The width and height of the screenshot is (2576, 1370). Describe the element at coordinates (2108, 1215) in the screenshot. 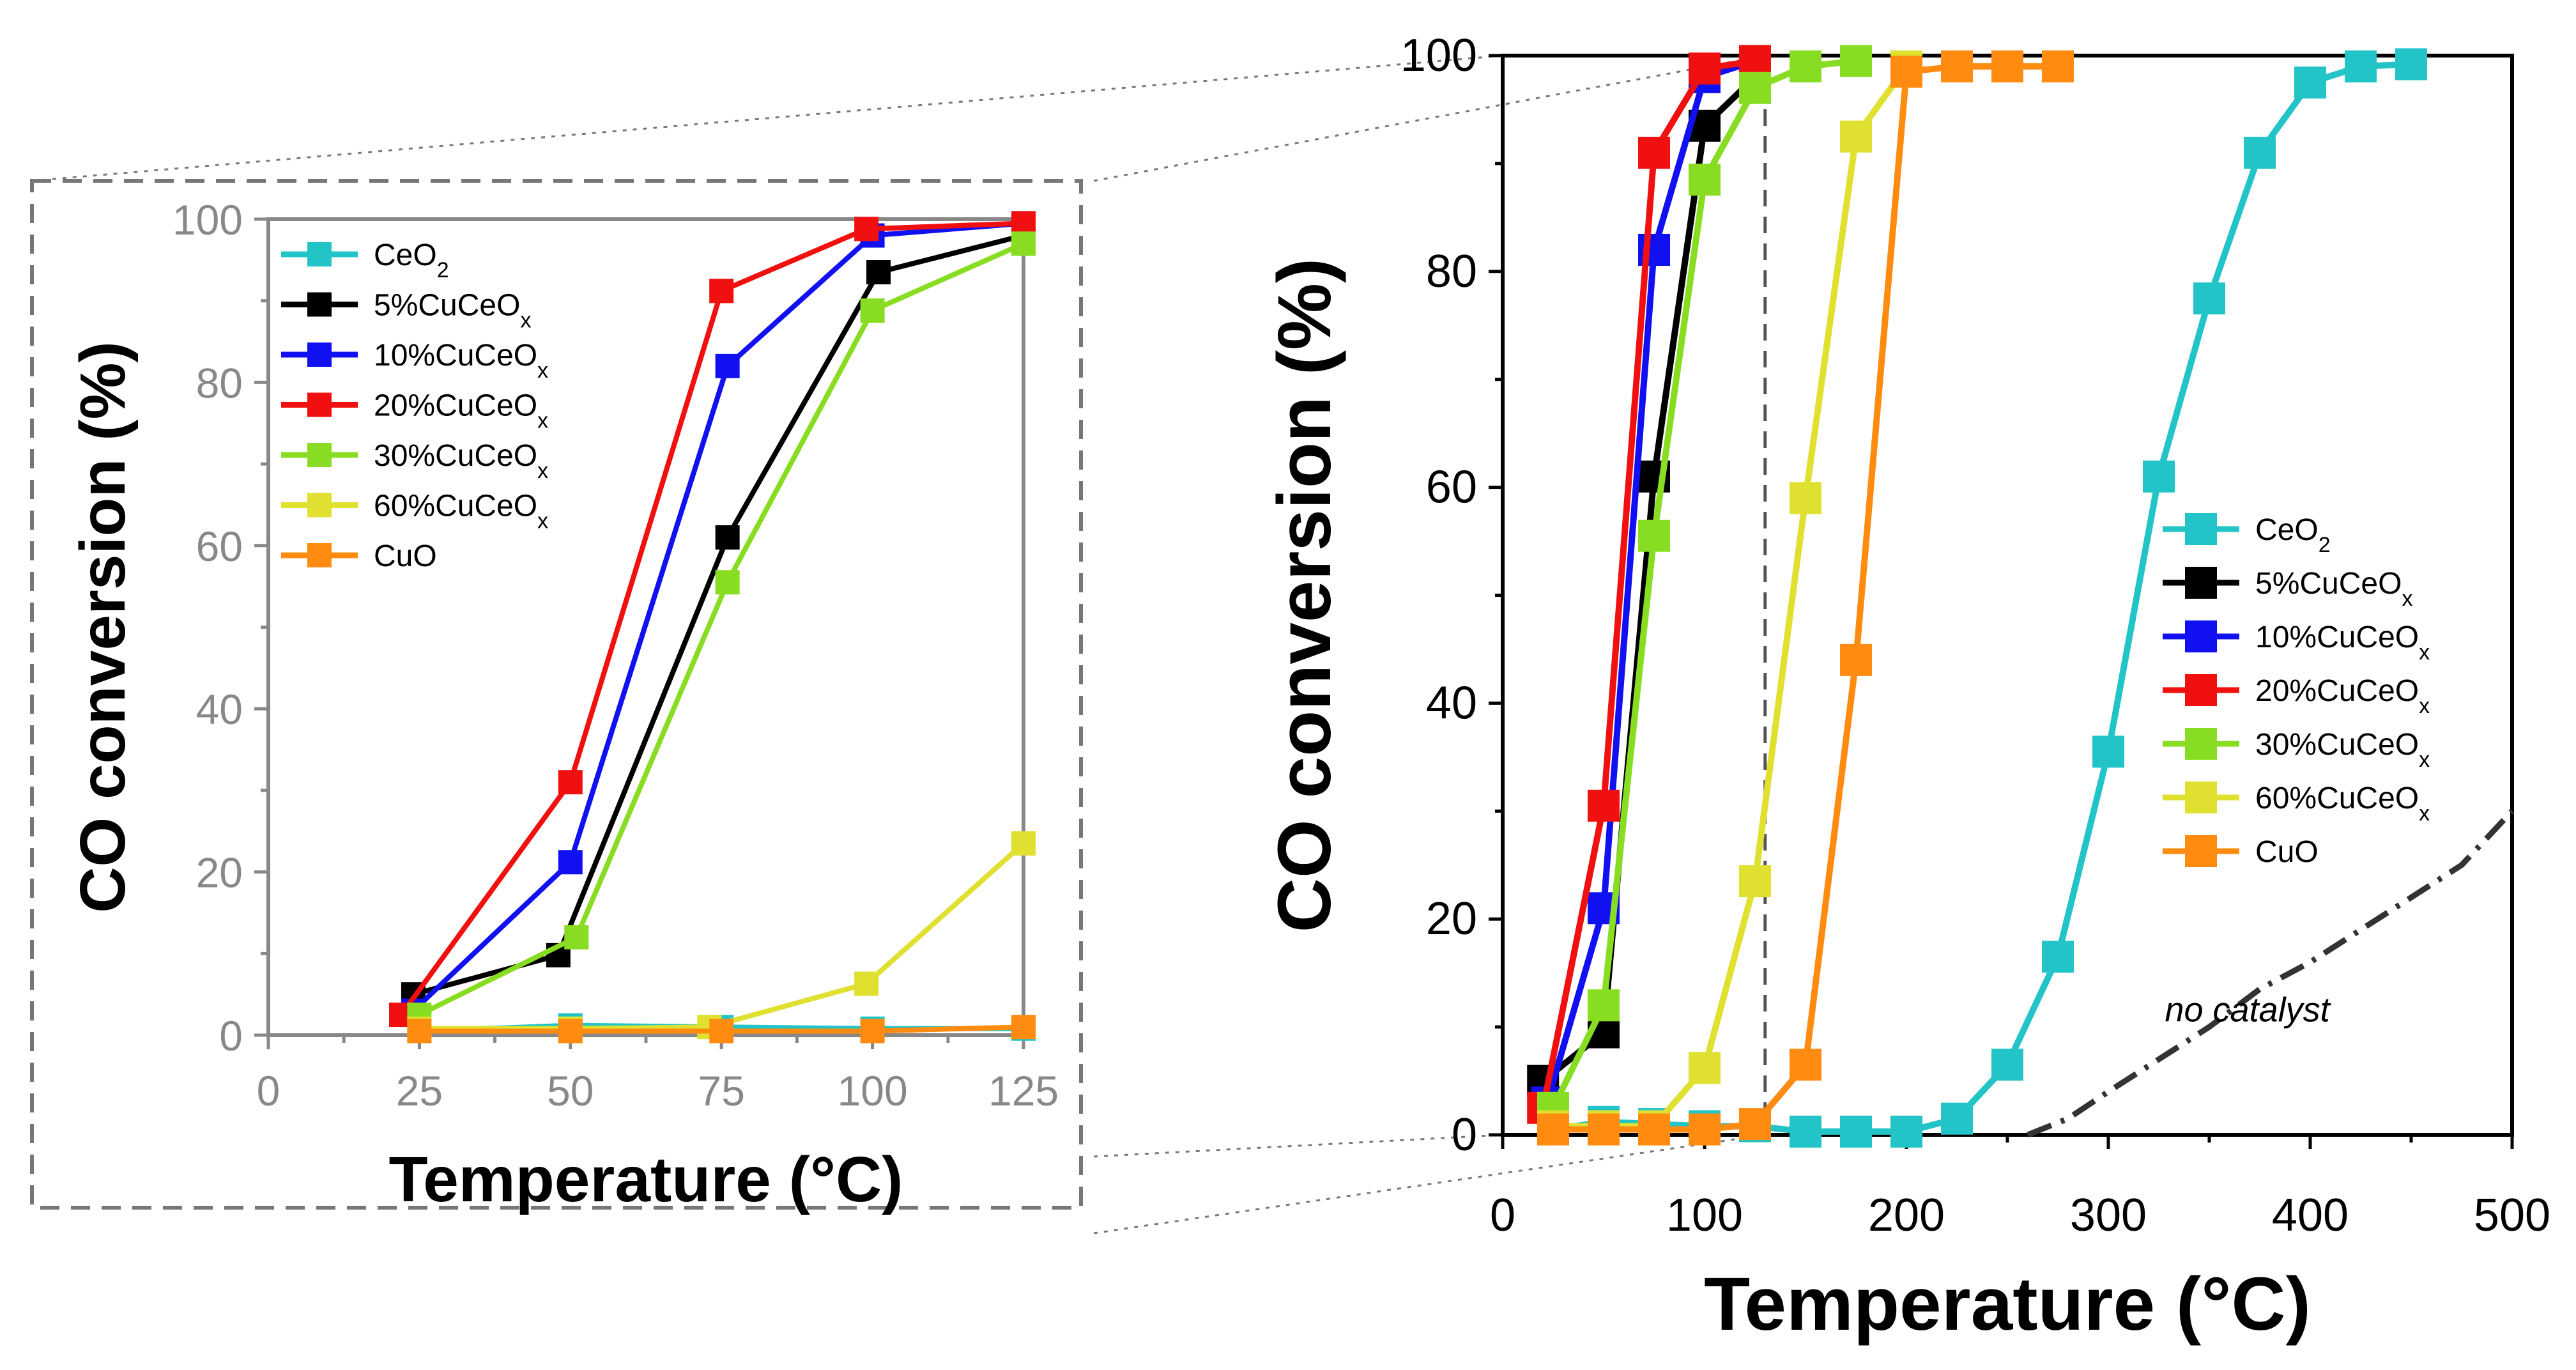

I see `main-x-tick-label: 300` at that location.